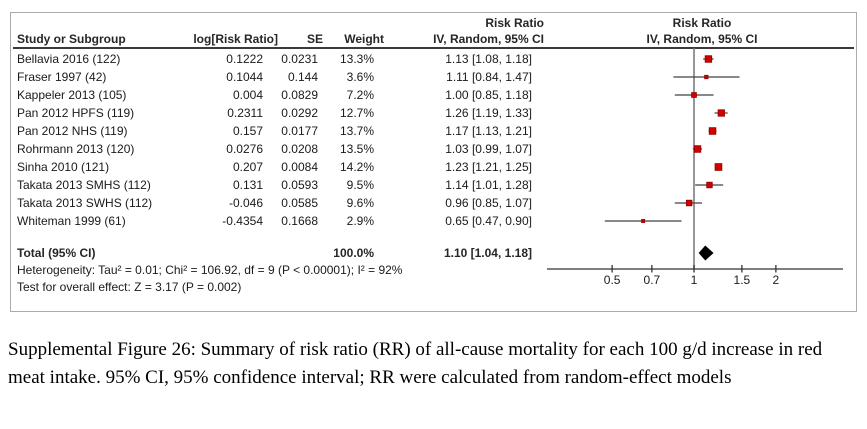 The height and width of the screenshot is (429, 867). What do you see at coordinates (71, 39) in the screenshot?
I see `column-header-study: Study or Subgroup` at bounding box center [71, 39].